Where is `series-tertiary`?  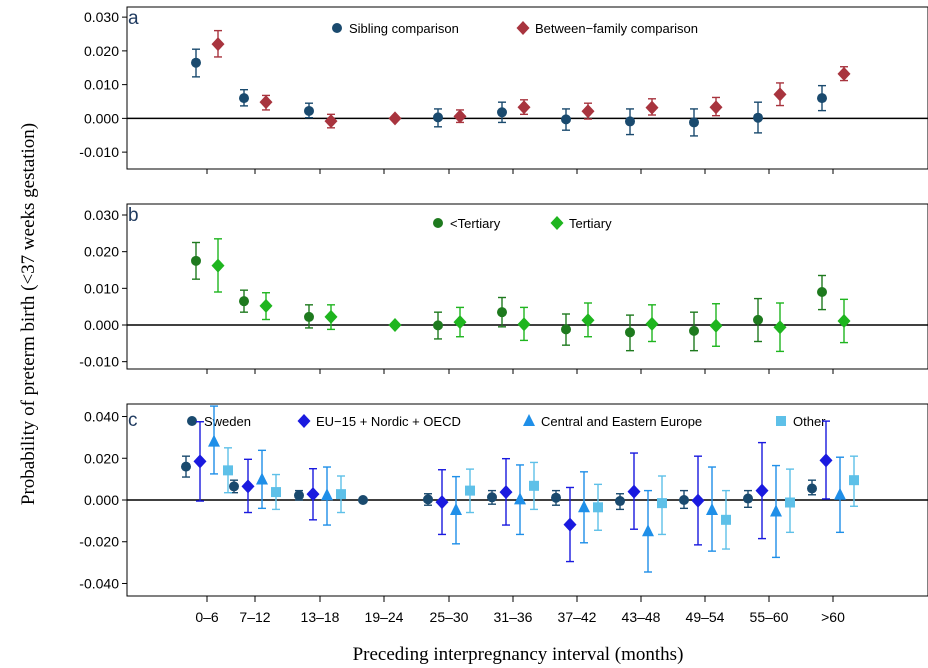
series-tertiary is located at coordinates (531, 295).